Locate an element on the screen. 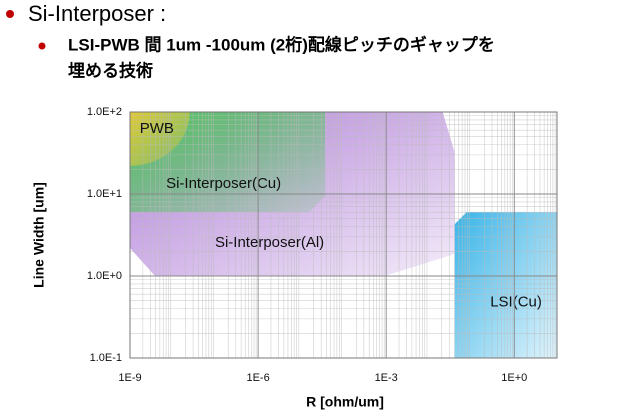 The height and width of the screenshot is (415, 618). bullet-text: 埋める技術 is located at coordinates (110, 70).